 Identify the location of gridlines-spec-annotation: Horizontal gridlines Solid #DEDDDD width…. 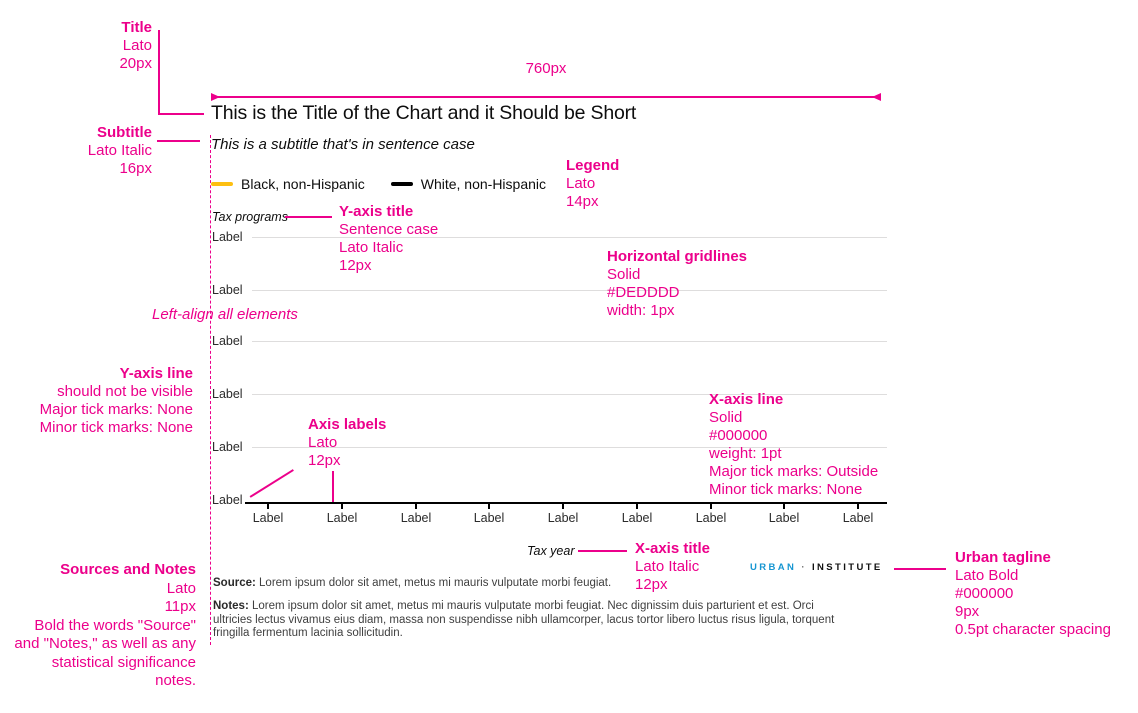
(677, 284).